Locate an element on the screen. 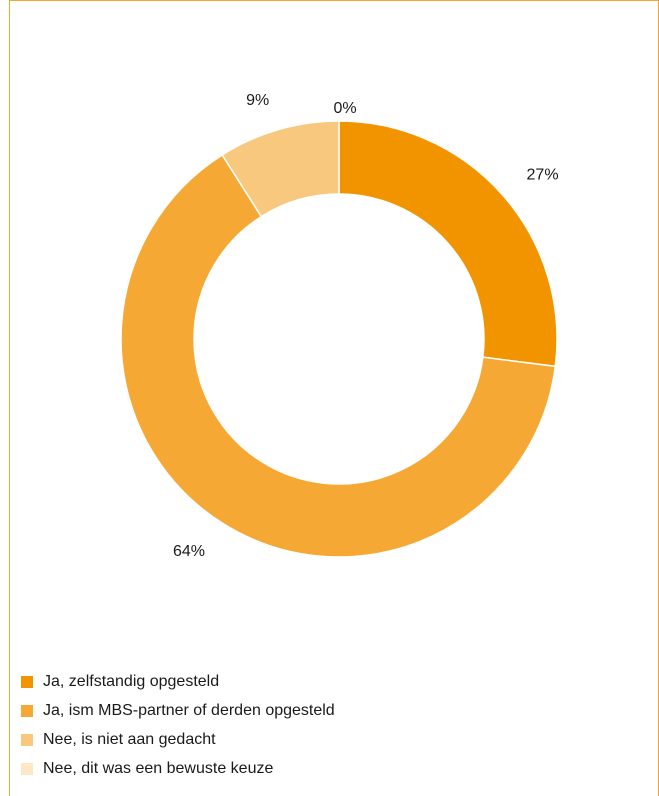 Image resolution: width=659 pixels, height=796 pixels. legend-label-2: Ja, ism MBS-partner of derden opgesteld is located at coordinates (189, 710).